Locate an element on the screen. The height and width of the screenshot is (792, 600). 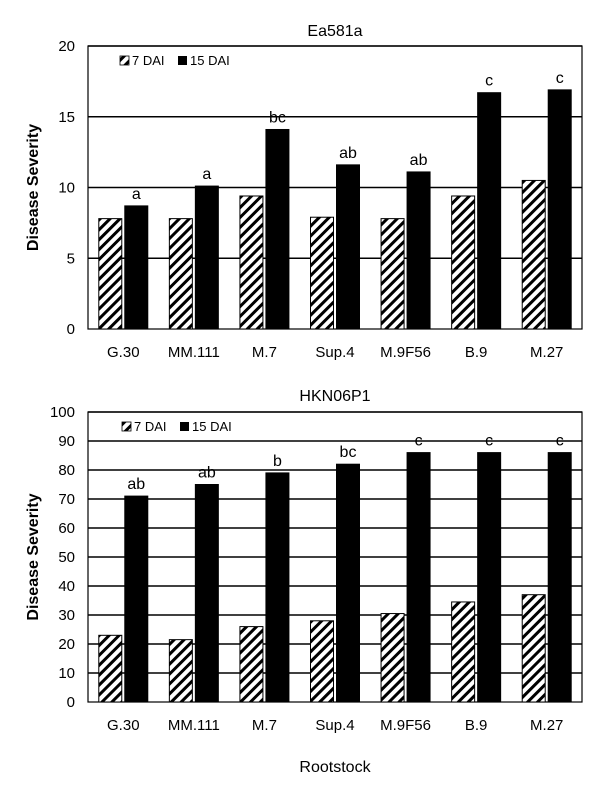
significance-label: b is located at coordinates (277, 461).